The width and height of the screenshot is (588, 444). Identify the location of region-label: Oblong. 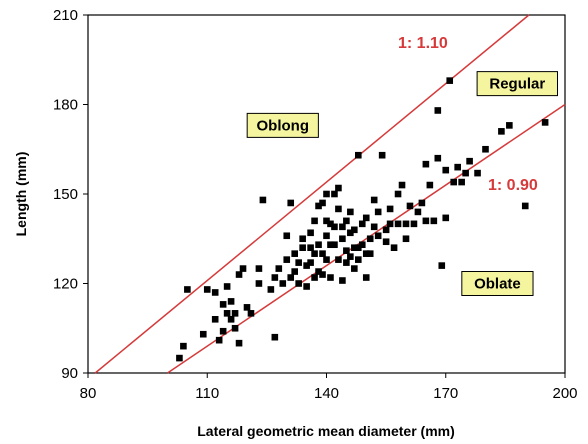
(283, 125).